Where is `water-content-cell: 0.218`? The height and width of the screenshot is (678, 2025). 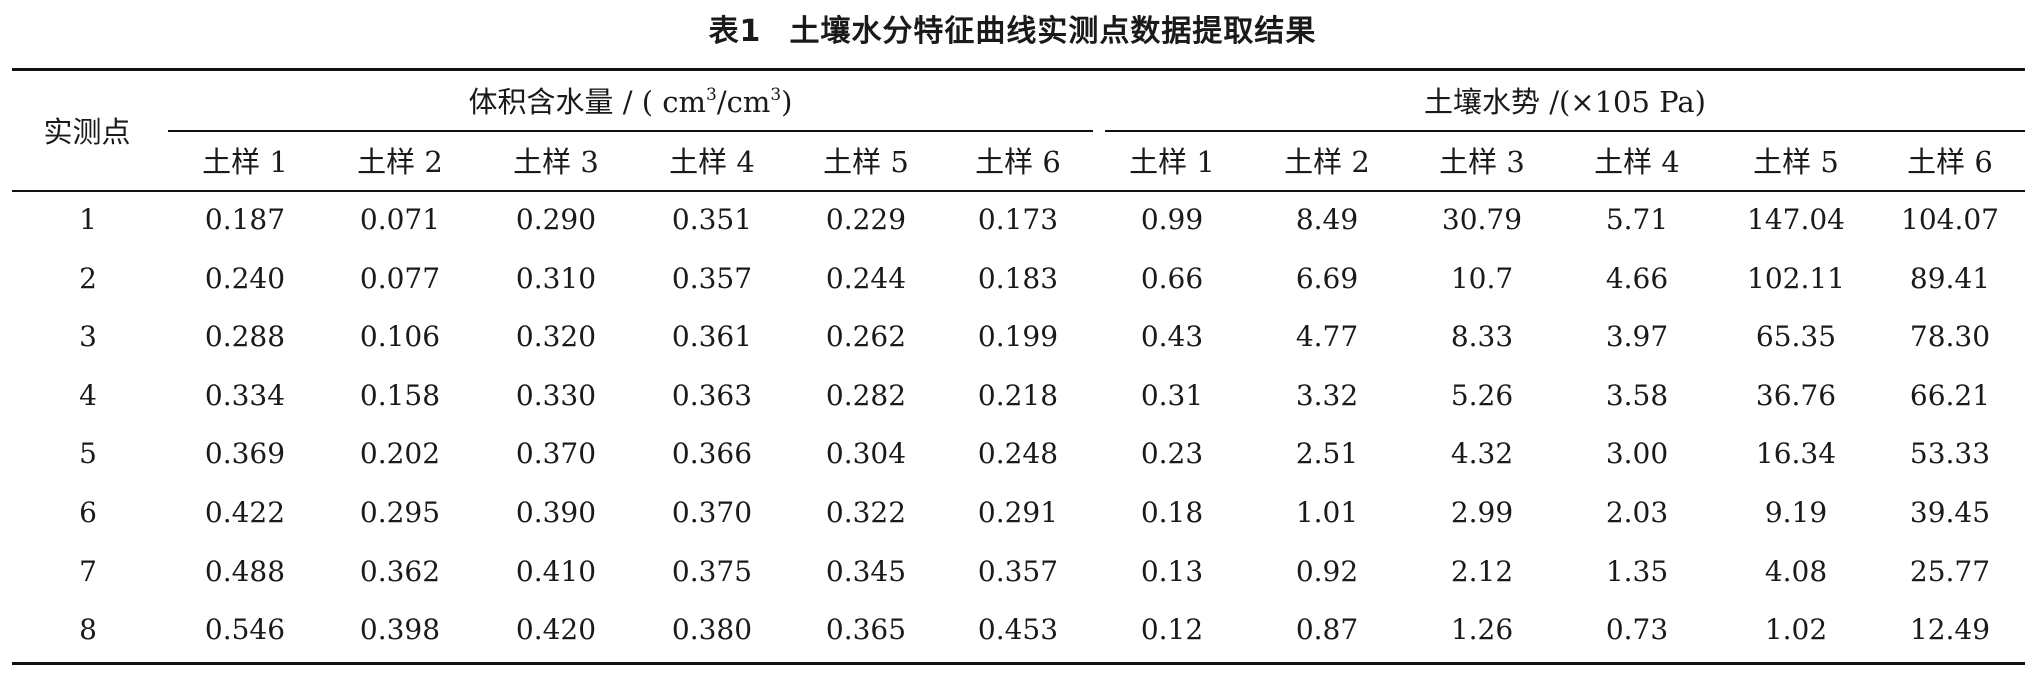
water-content-cell: 0.218 is located at coordinates (1018, 395).